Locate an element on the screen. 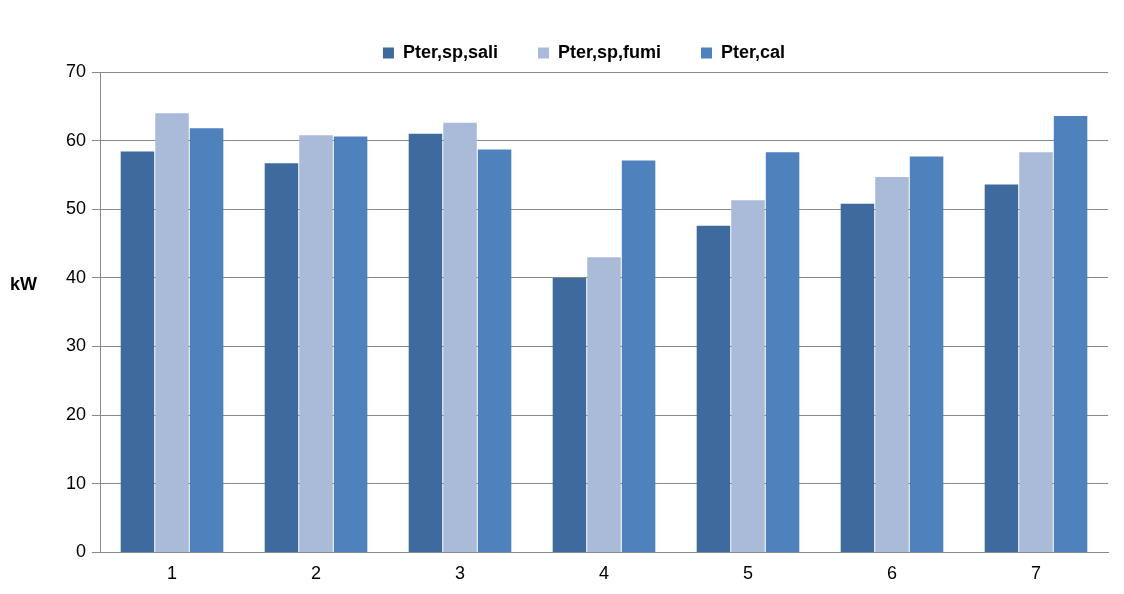  x-tick-label: 2 is located at coordinates (316, 573).